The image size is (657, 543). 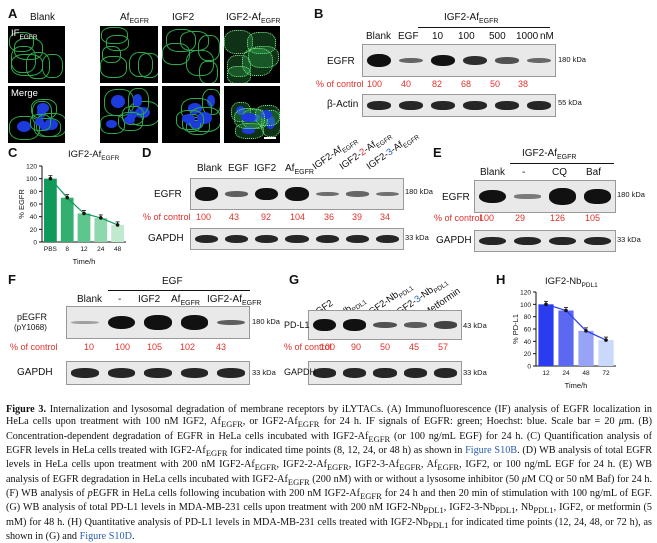 What do you see at coordinates (188, 347) in the screenshot?
I see `pct-value: 102` at bounding box center [188, 347].